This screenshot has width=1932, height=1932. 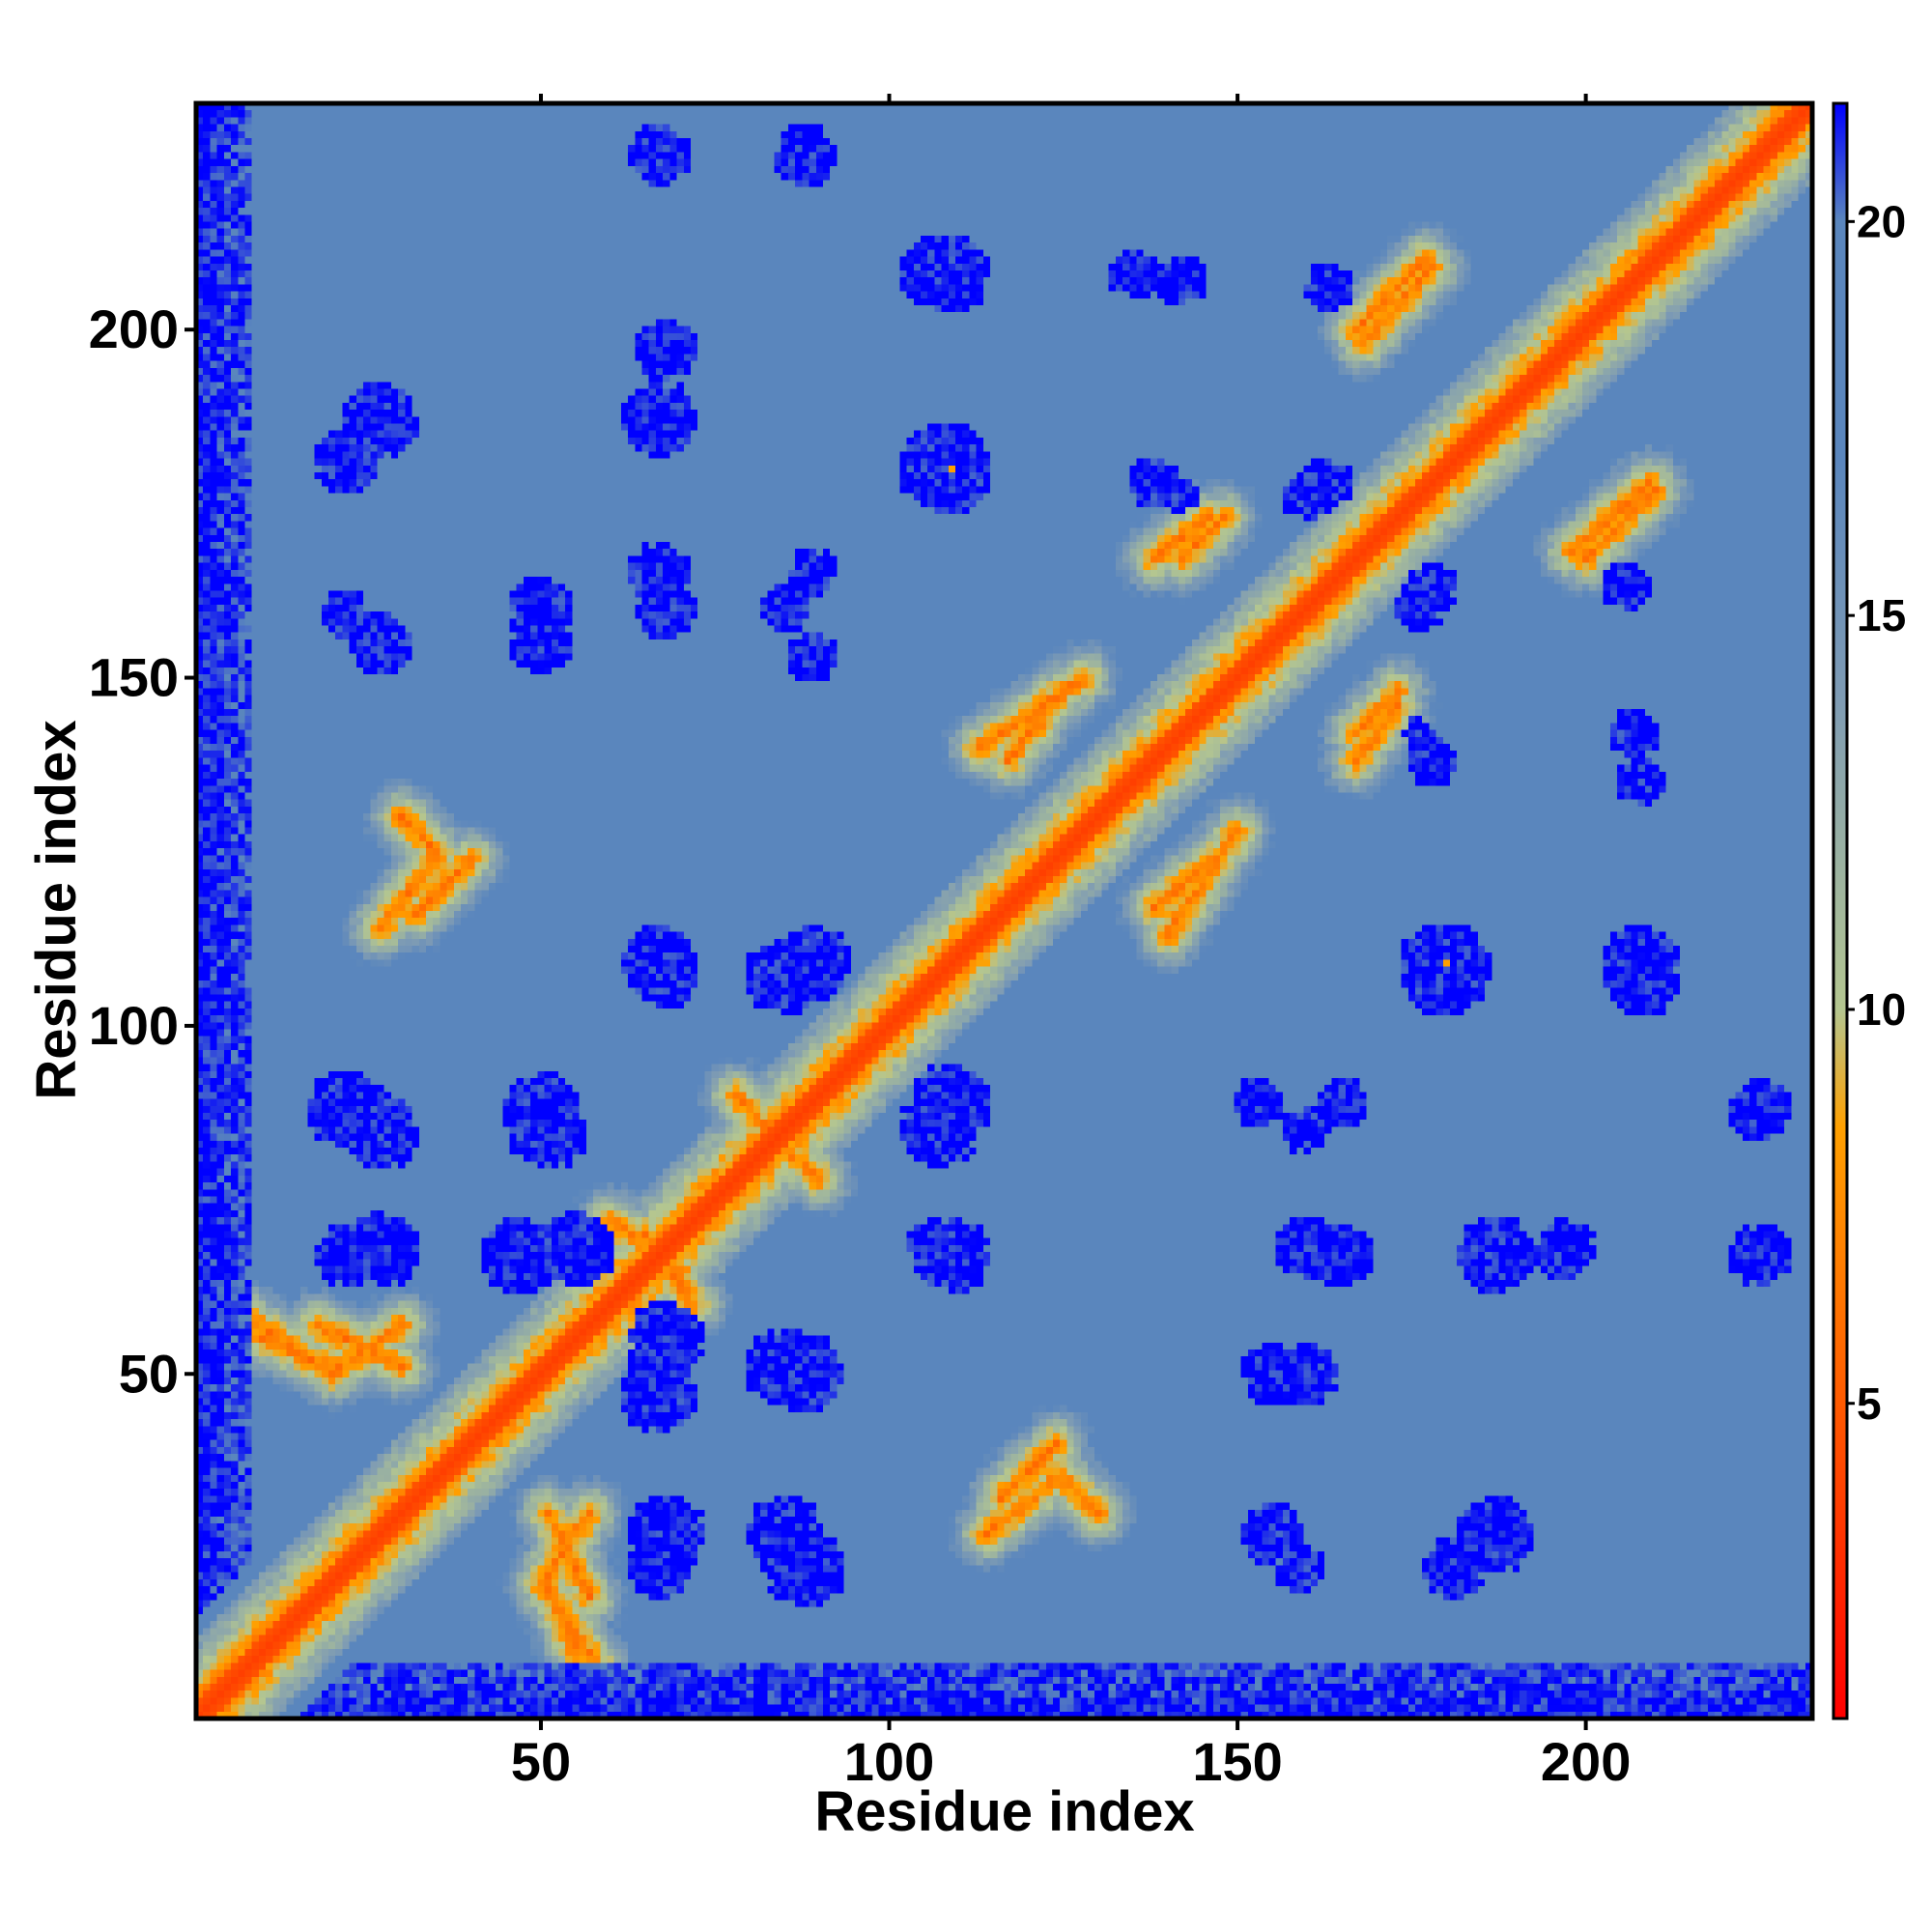 I want to click on x-axis-title: Residue index, so click(x=1004, y=1811).